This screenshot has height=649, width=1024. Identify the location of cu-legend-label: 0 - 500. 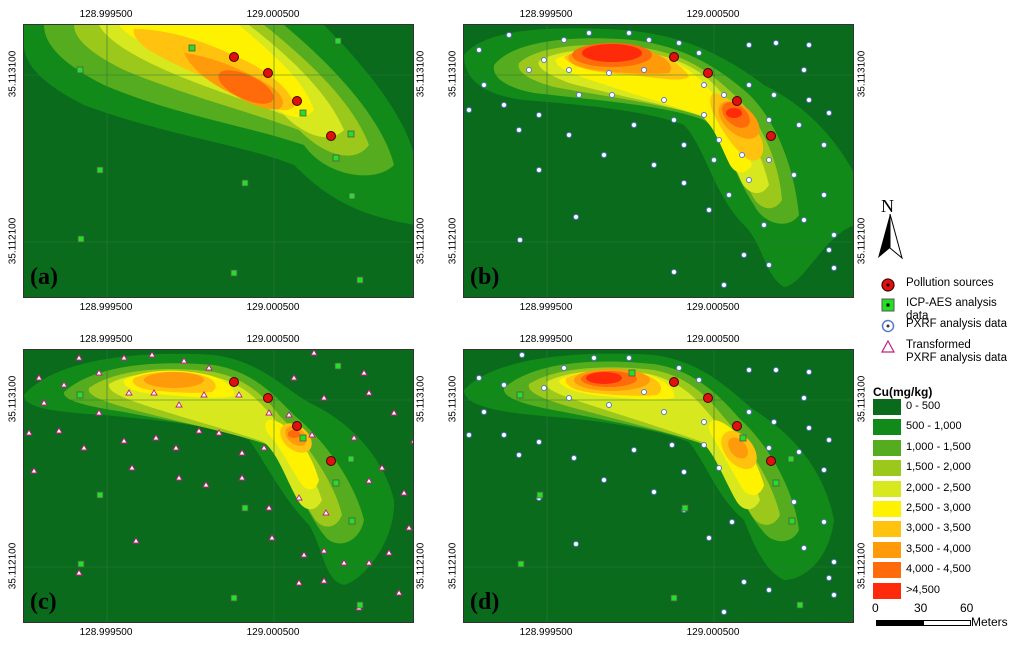
(923, 406).